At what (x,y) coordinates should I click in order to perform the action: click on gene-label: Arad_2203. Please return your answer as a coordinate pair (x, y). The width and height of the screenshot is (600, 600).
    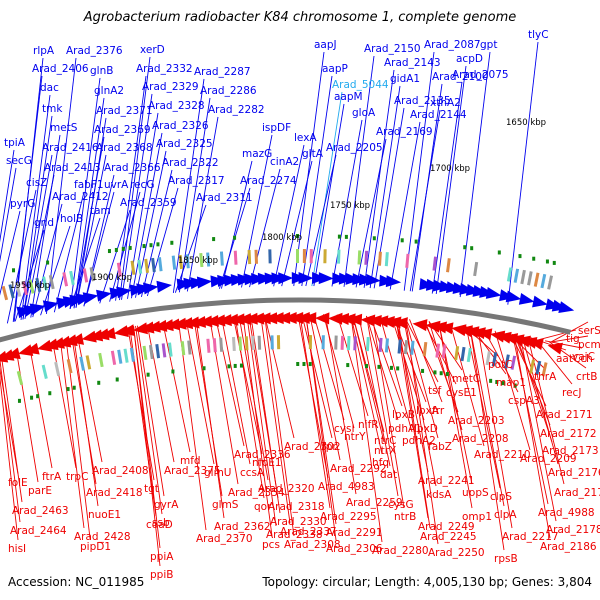
    Looking at the image, I should click on (476, 421).